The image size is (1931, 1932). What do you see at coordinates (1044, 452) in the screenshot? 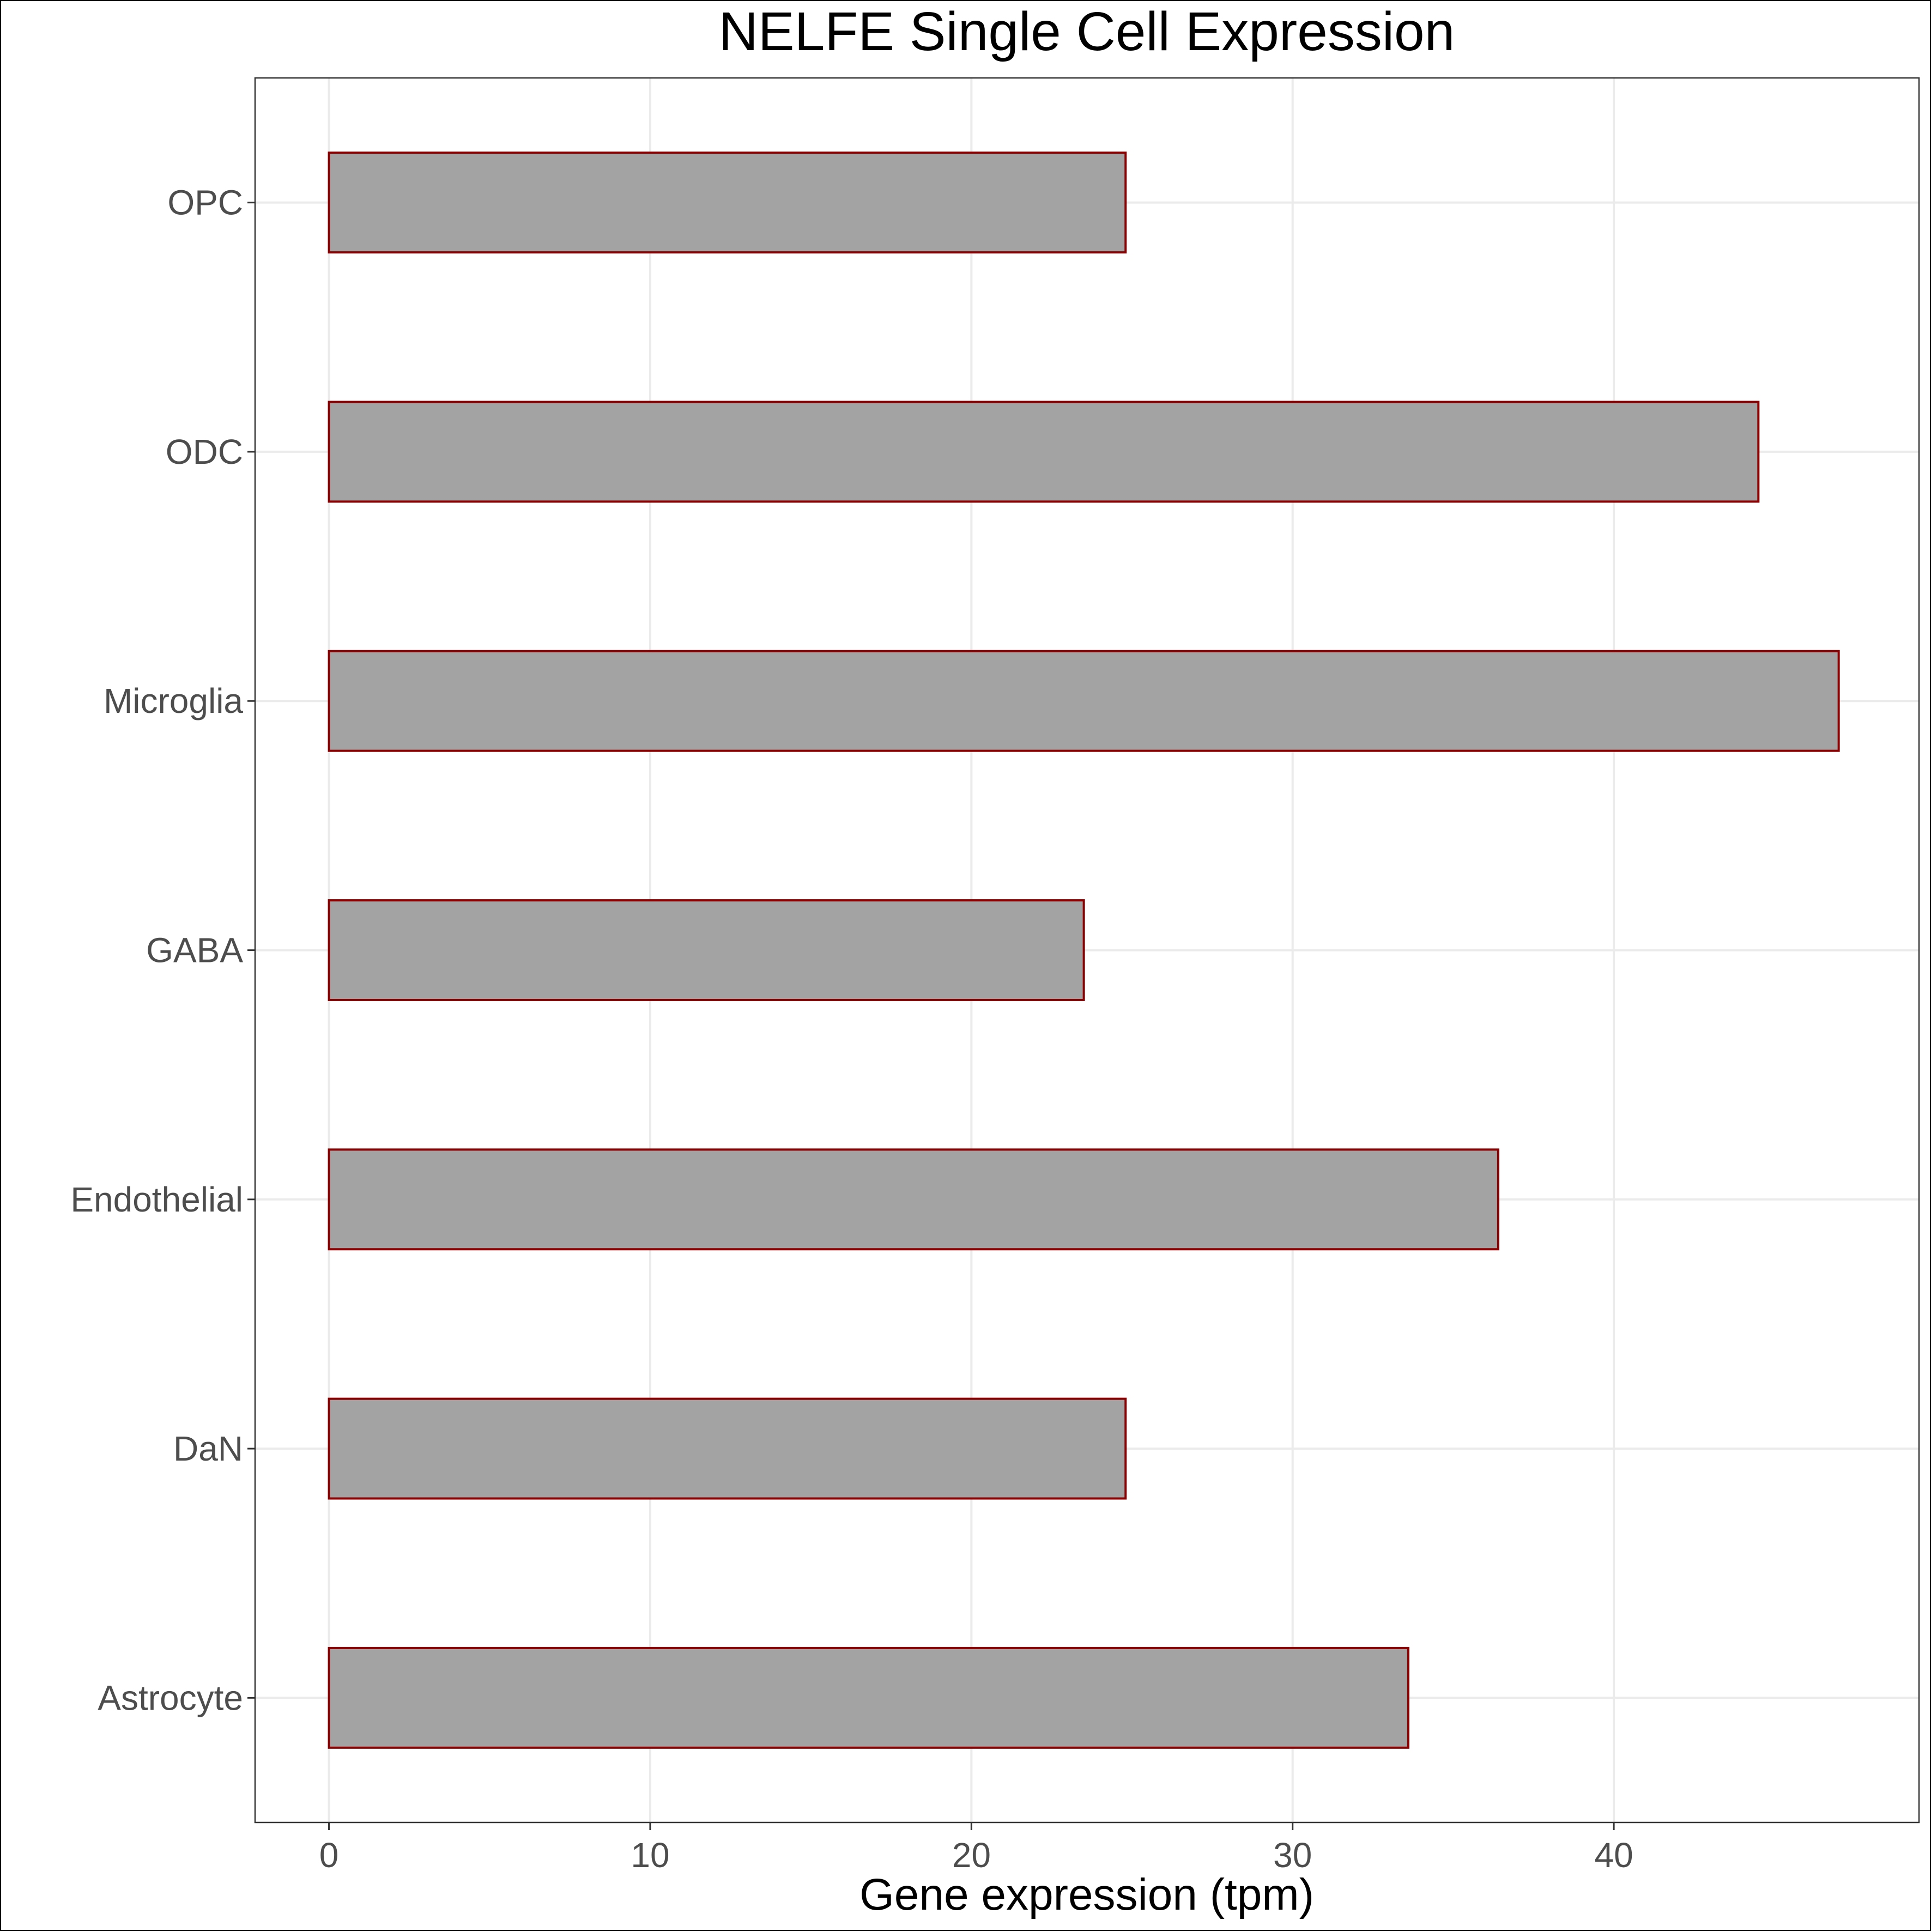
I see `bar-odc` at bounding box center [1044, 452].